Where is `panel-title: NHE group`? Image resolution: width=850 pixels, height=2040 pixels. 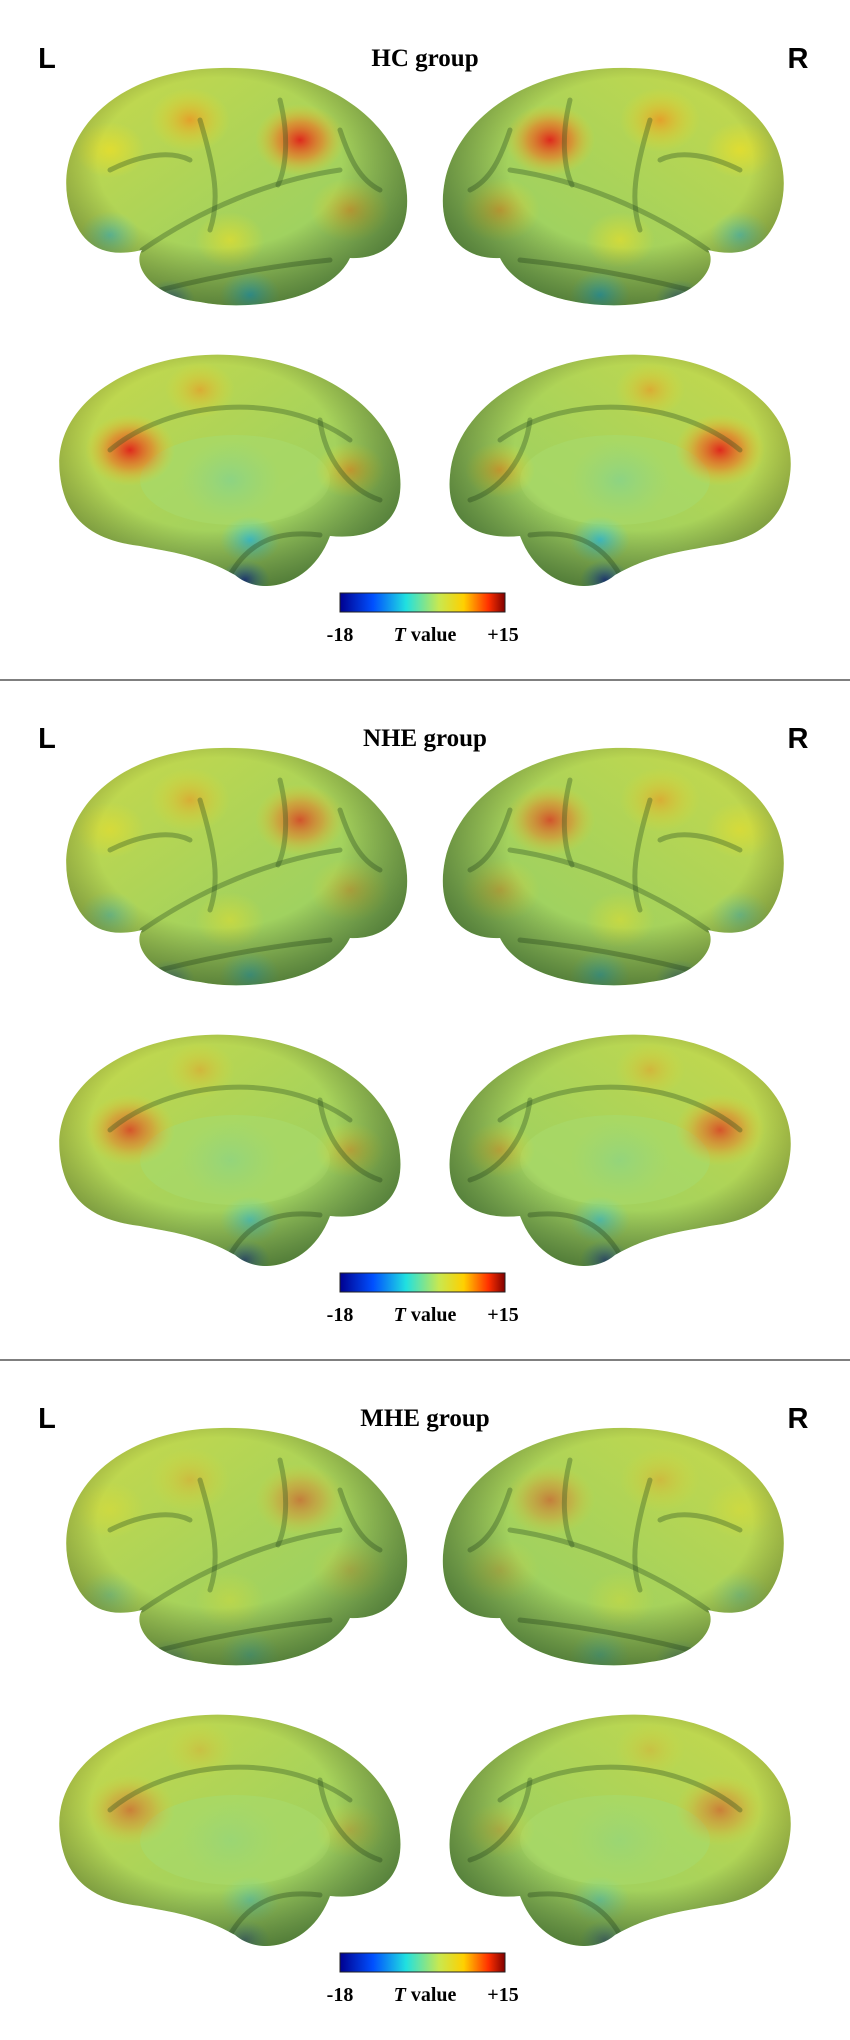
panel-title: NHE group is located at coordinates (425, 738).